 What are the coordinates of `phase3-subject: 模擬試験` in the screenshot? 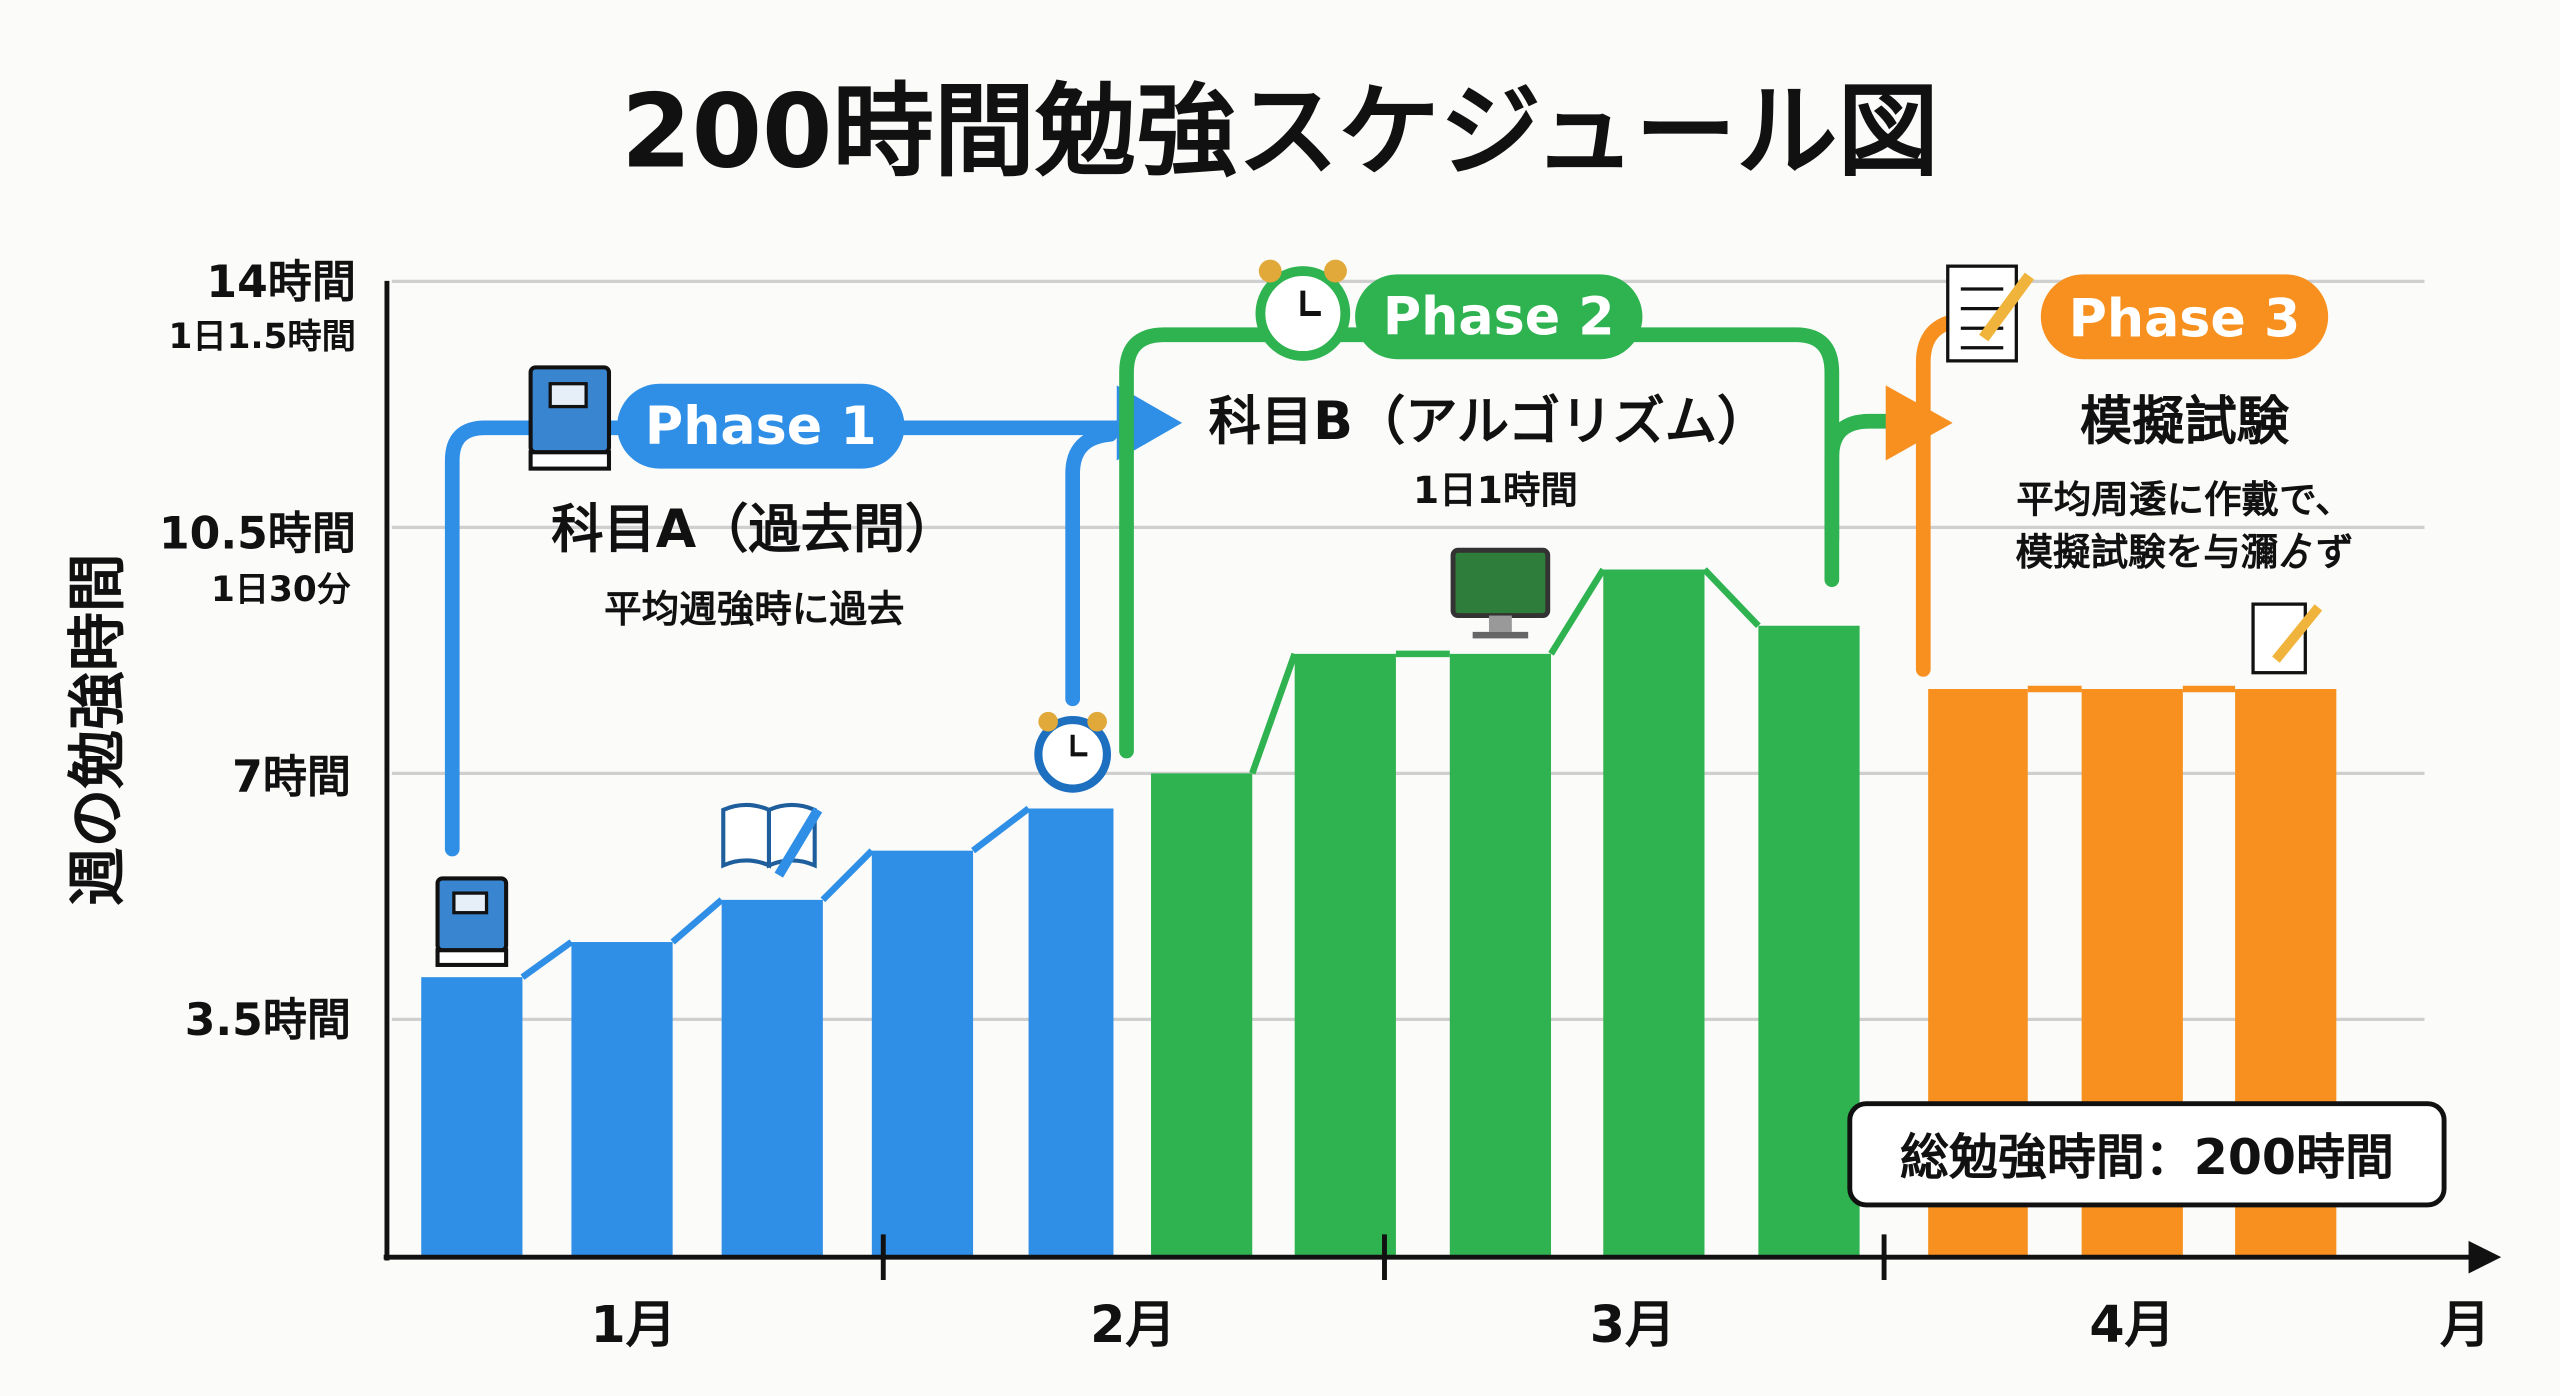 It's located at (2185, 422).